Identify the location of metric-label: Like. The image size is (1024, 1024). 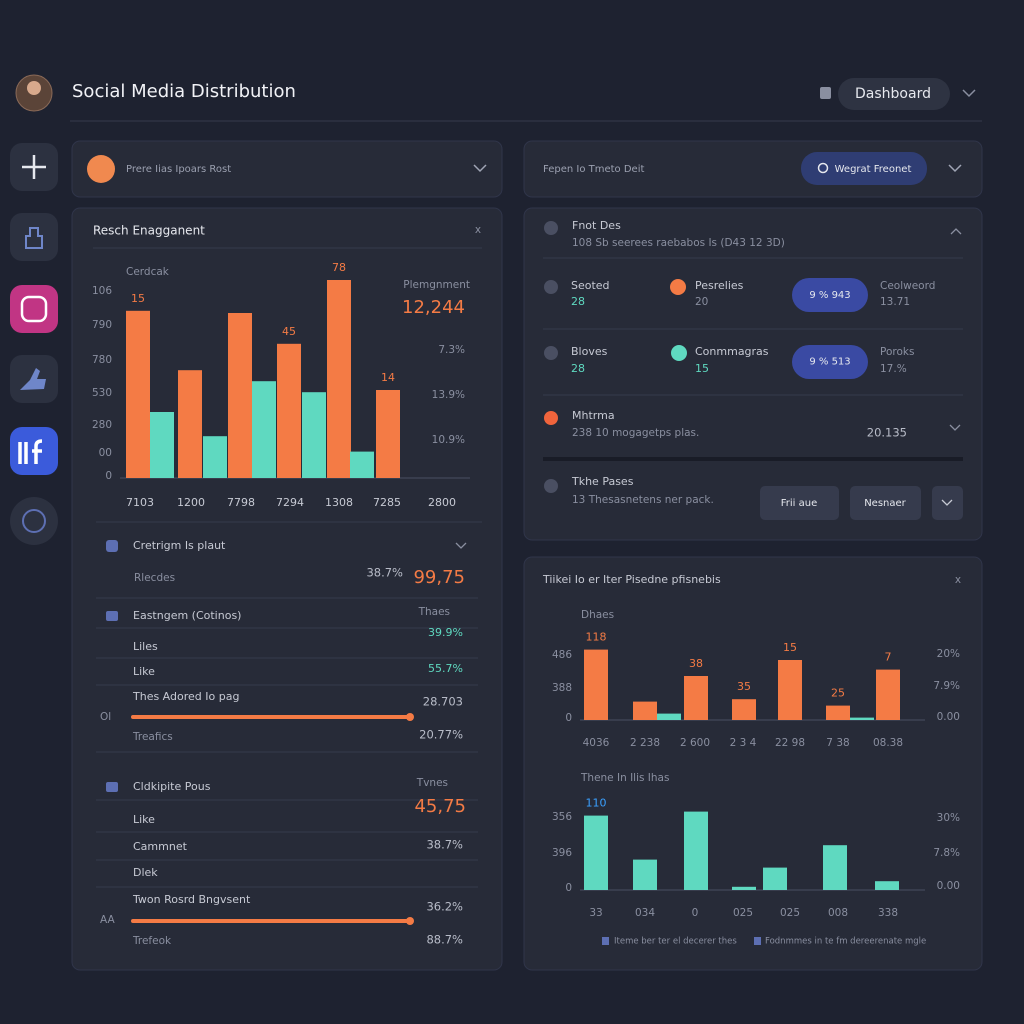
(144, 671).